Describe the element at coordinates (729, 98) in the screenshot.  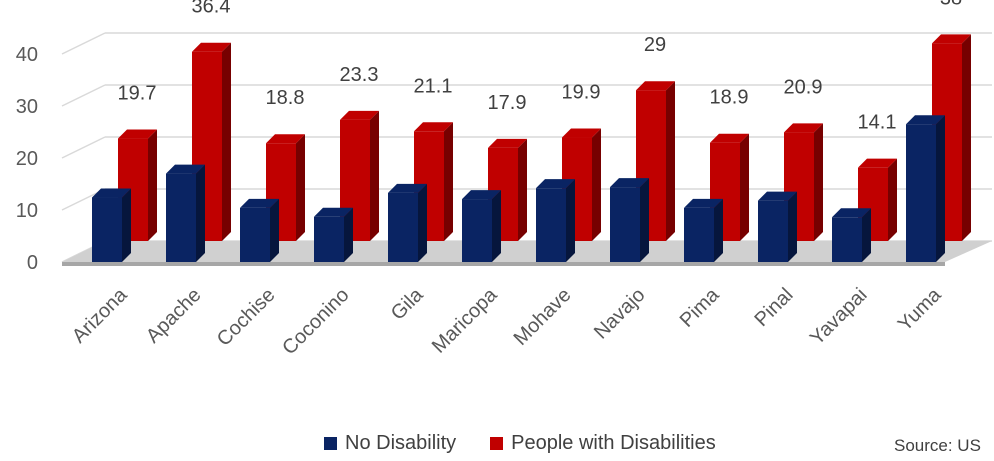
I see `data-label-pima: 18.9` at that location.